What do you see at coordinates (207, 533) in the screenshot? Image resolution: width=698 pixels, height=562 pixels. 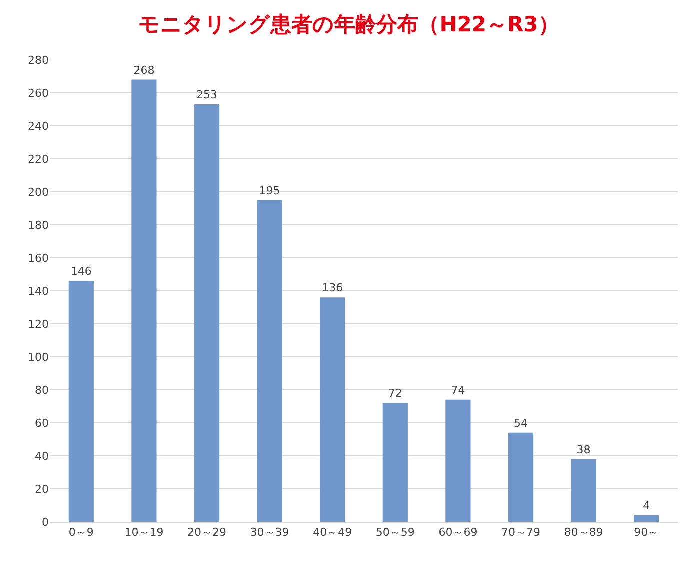 I see `x-tick-label: 20～29` at bounding box center [207, 533].